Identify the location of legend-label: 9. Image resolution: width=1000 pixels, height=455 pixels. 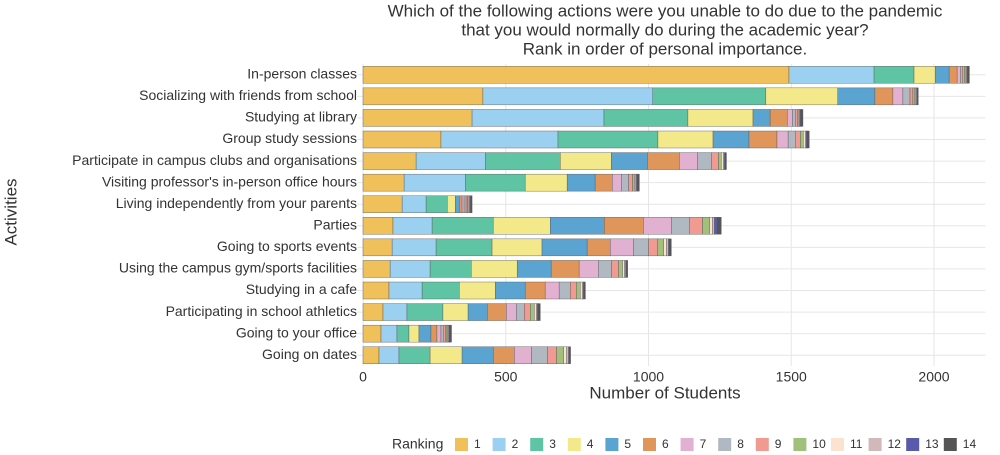
(778, 444).